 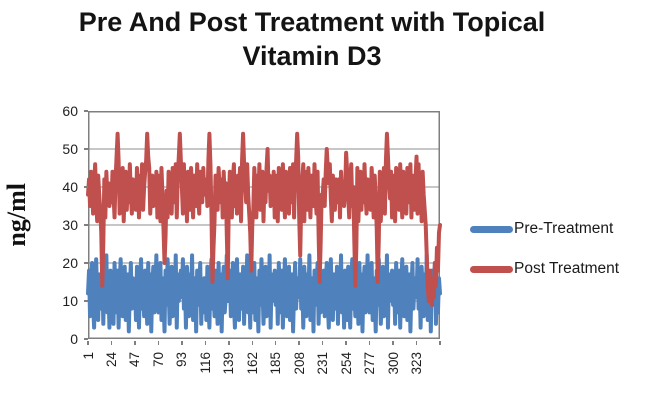 I want to click on legend-item-pre-treatment: Pre-Treatment, so click(x=541, y=229).